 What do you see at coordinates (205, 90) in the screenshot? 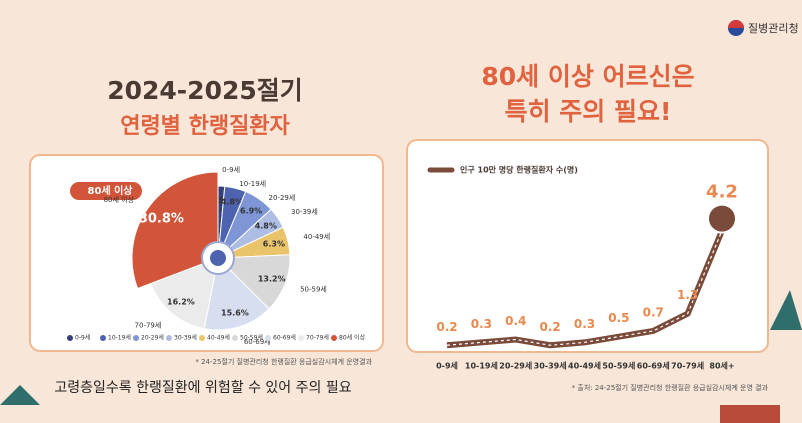
I see `left-title: 2024-2025절기` at bounding box center [205, 90].